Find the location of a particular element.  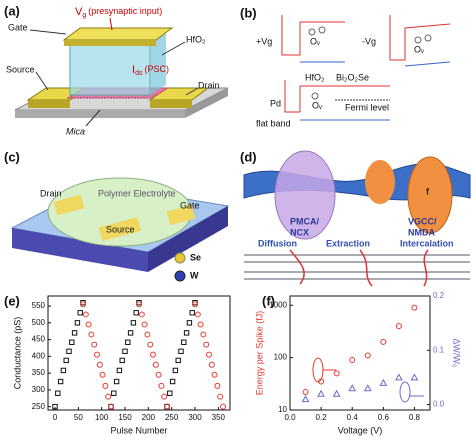

ids-label: Ids (PSC) is located at coordinates (150, 70).